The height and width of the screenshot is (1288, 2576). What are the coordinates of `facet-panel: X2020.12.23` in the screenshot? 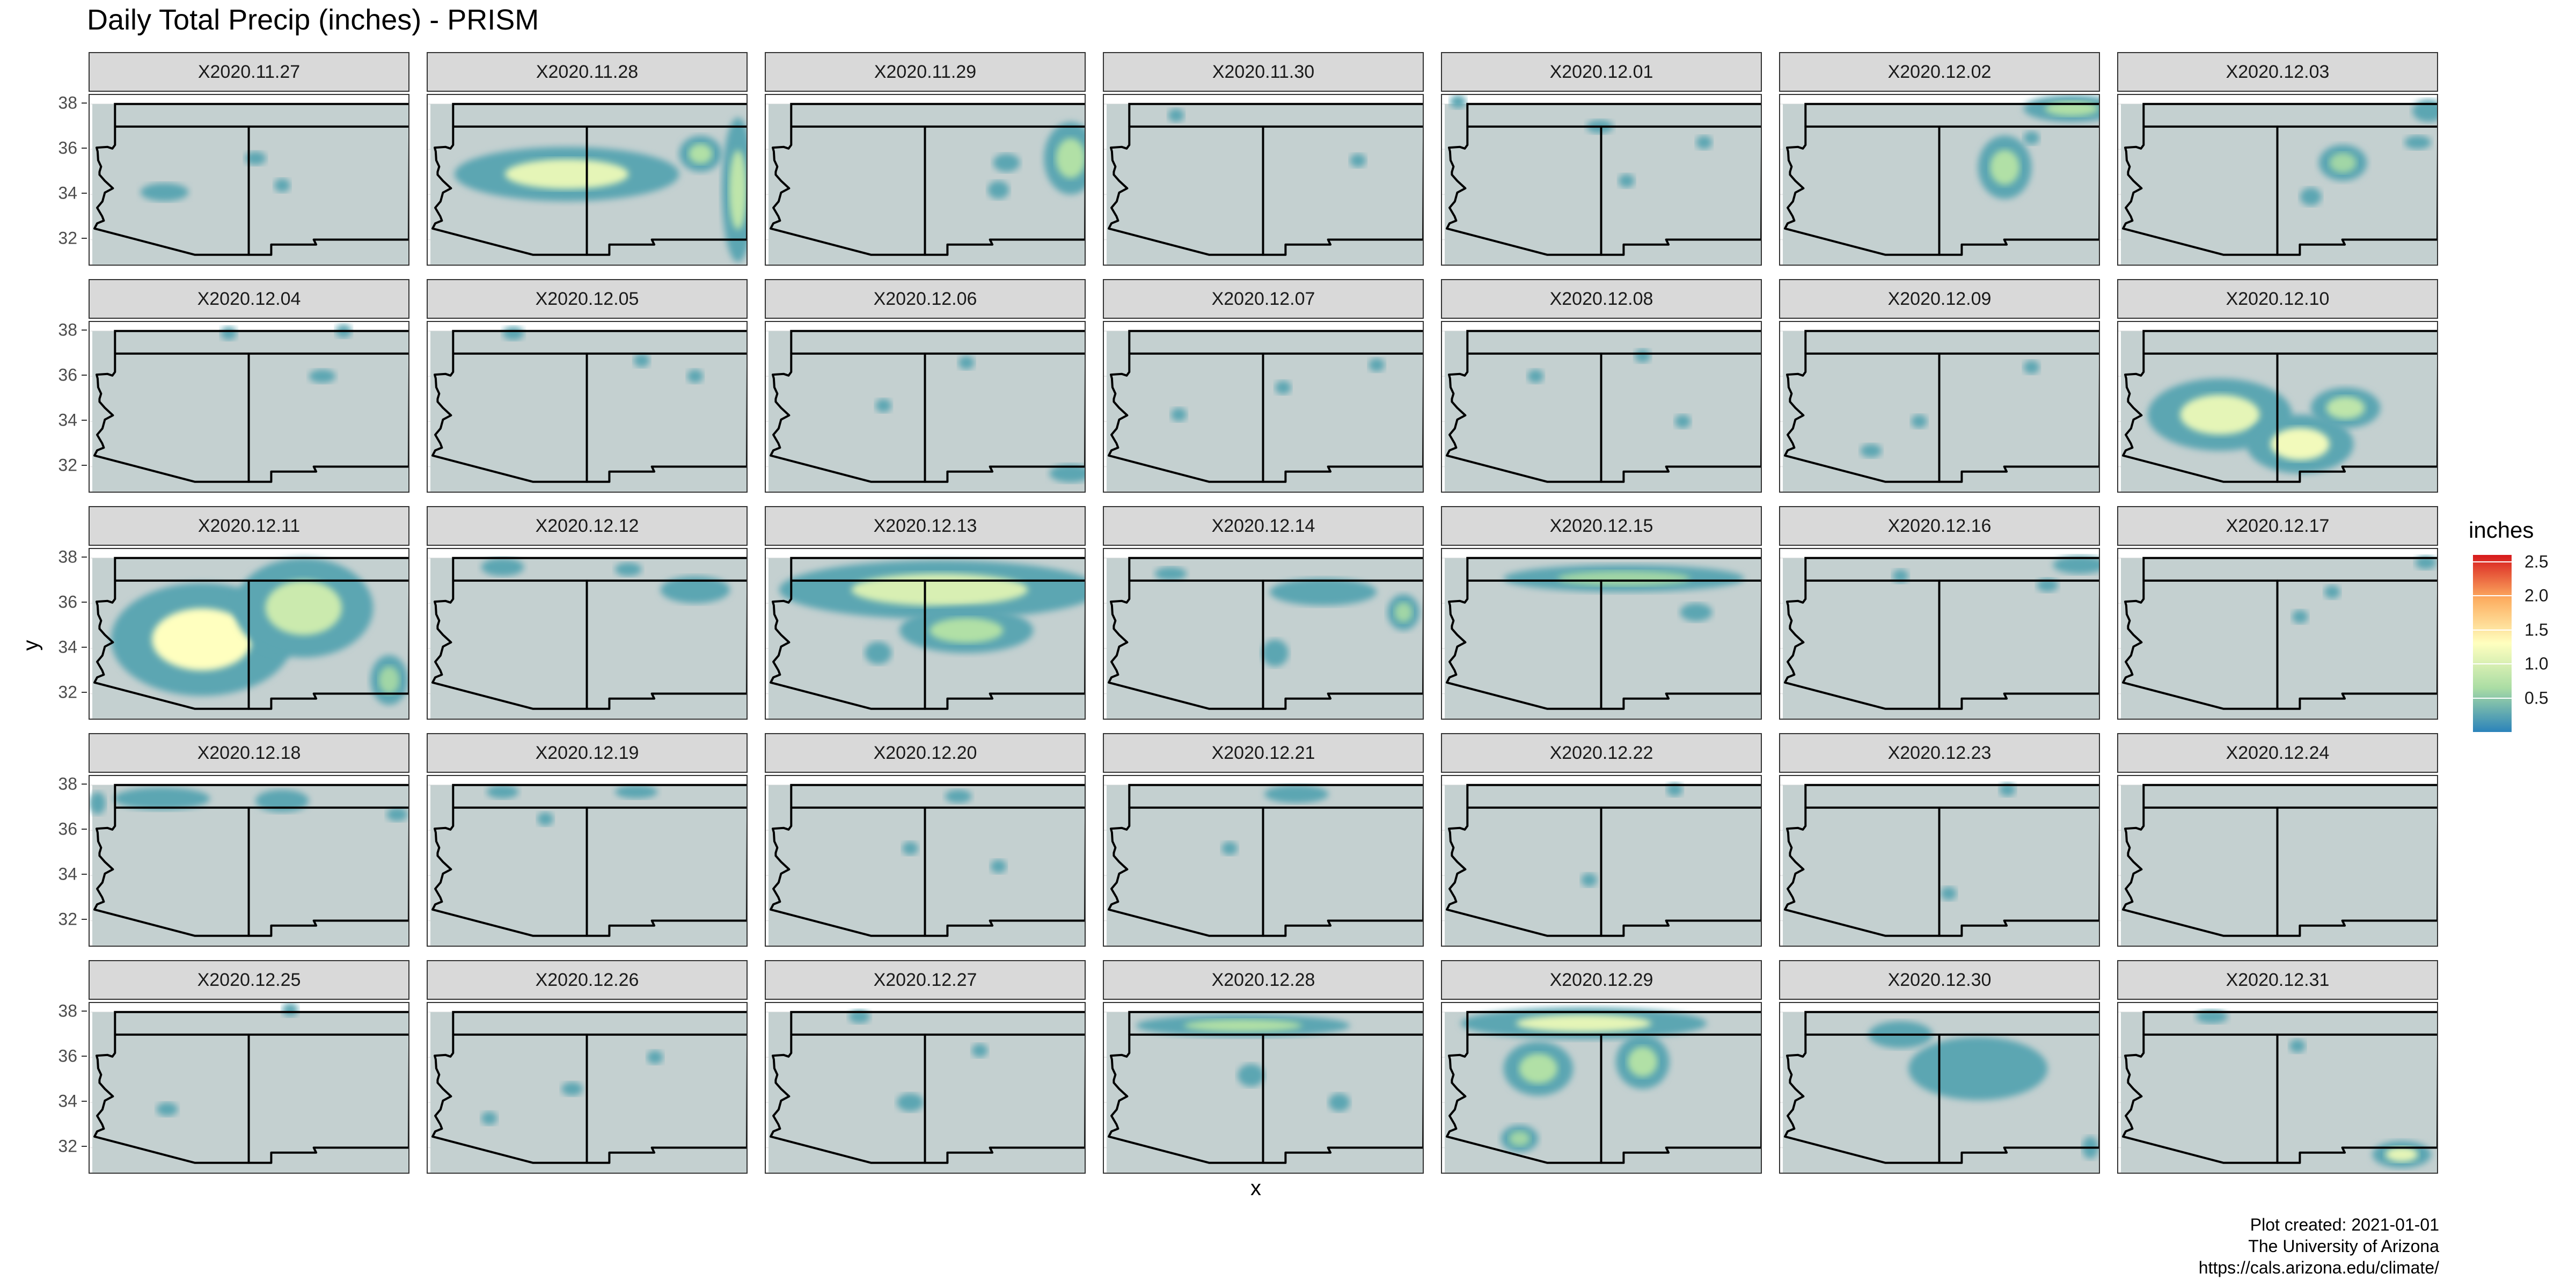 It's located at (1940, 840).